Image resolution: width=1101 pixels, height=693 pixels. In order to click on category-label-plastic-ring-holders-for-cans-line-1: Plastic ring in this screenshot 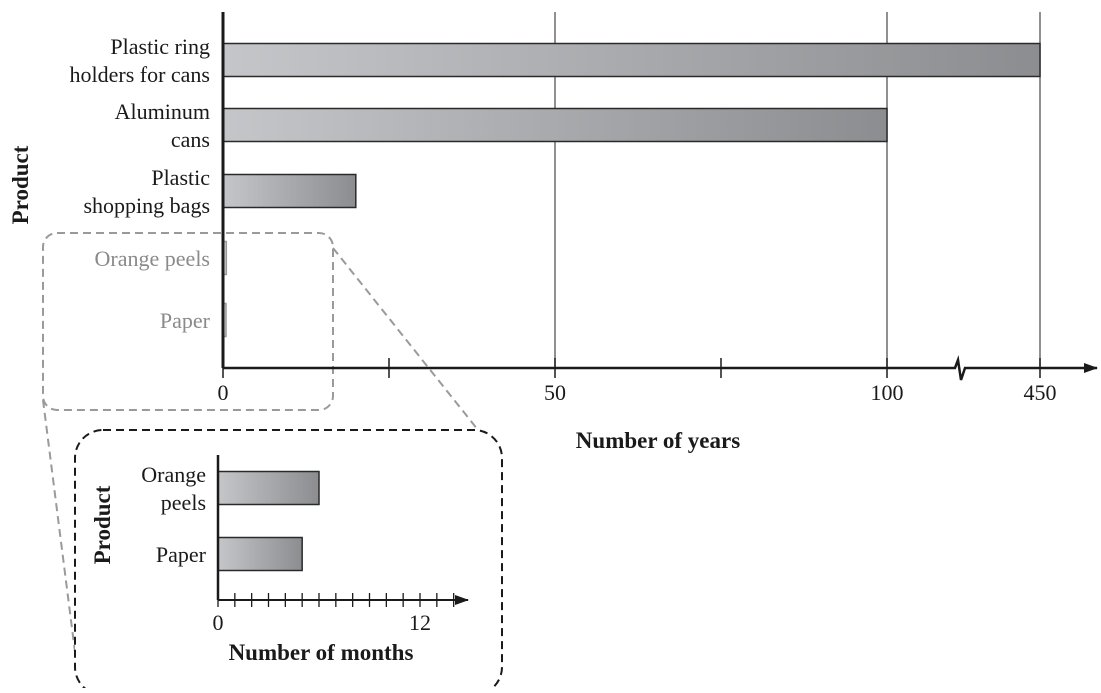, I will do `click(160, 46)`.